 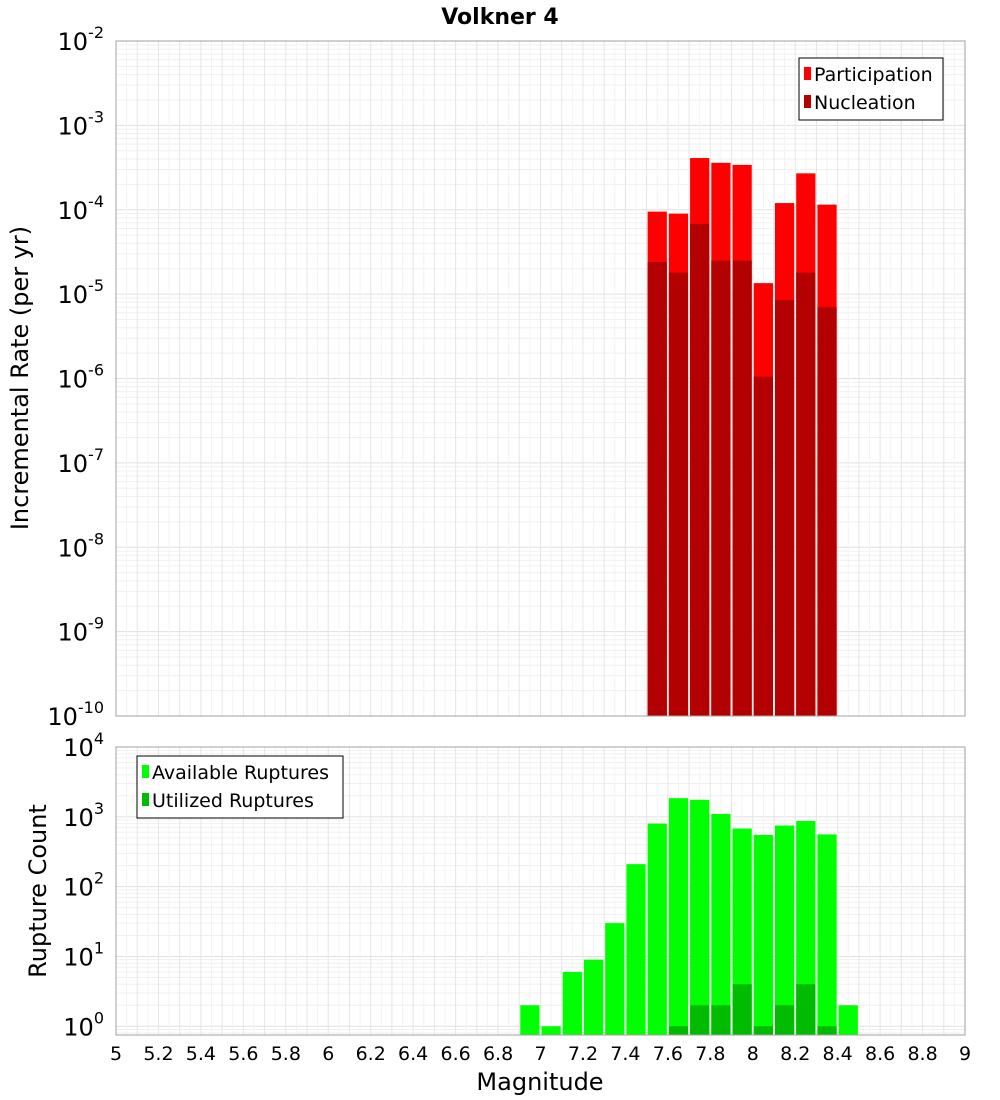 What do you see at coordinates (498, 1054) in the screenshot?
I see `x-tick-label: 6.8` at bounding box center [498, 1054].